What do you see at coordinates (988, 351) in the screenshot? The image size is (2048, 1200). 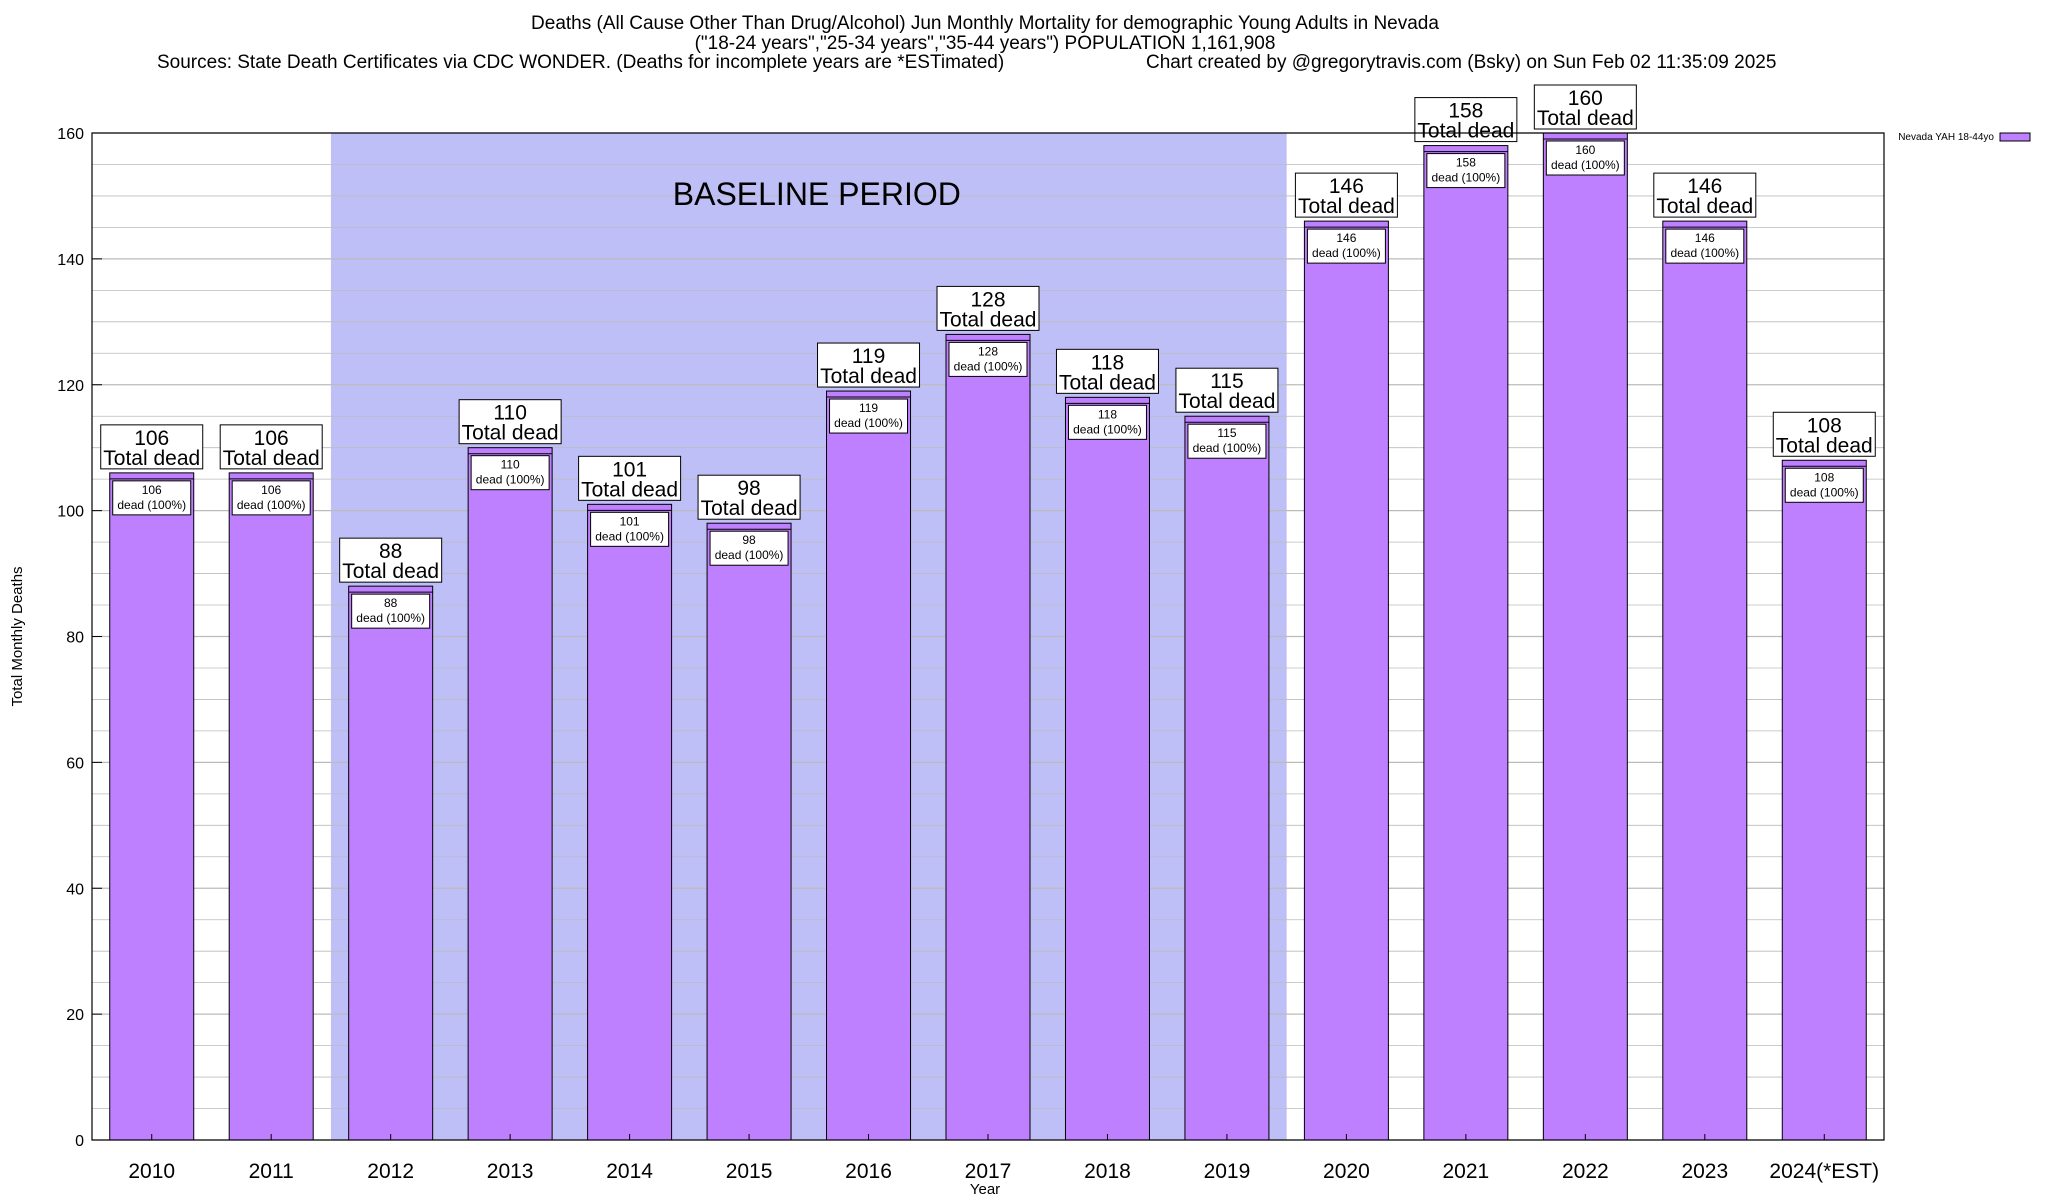 I see `inner-label-value: 128` at bounding box center [988, 351].